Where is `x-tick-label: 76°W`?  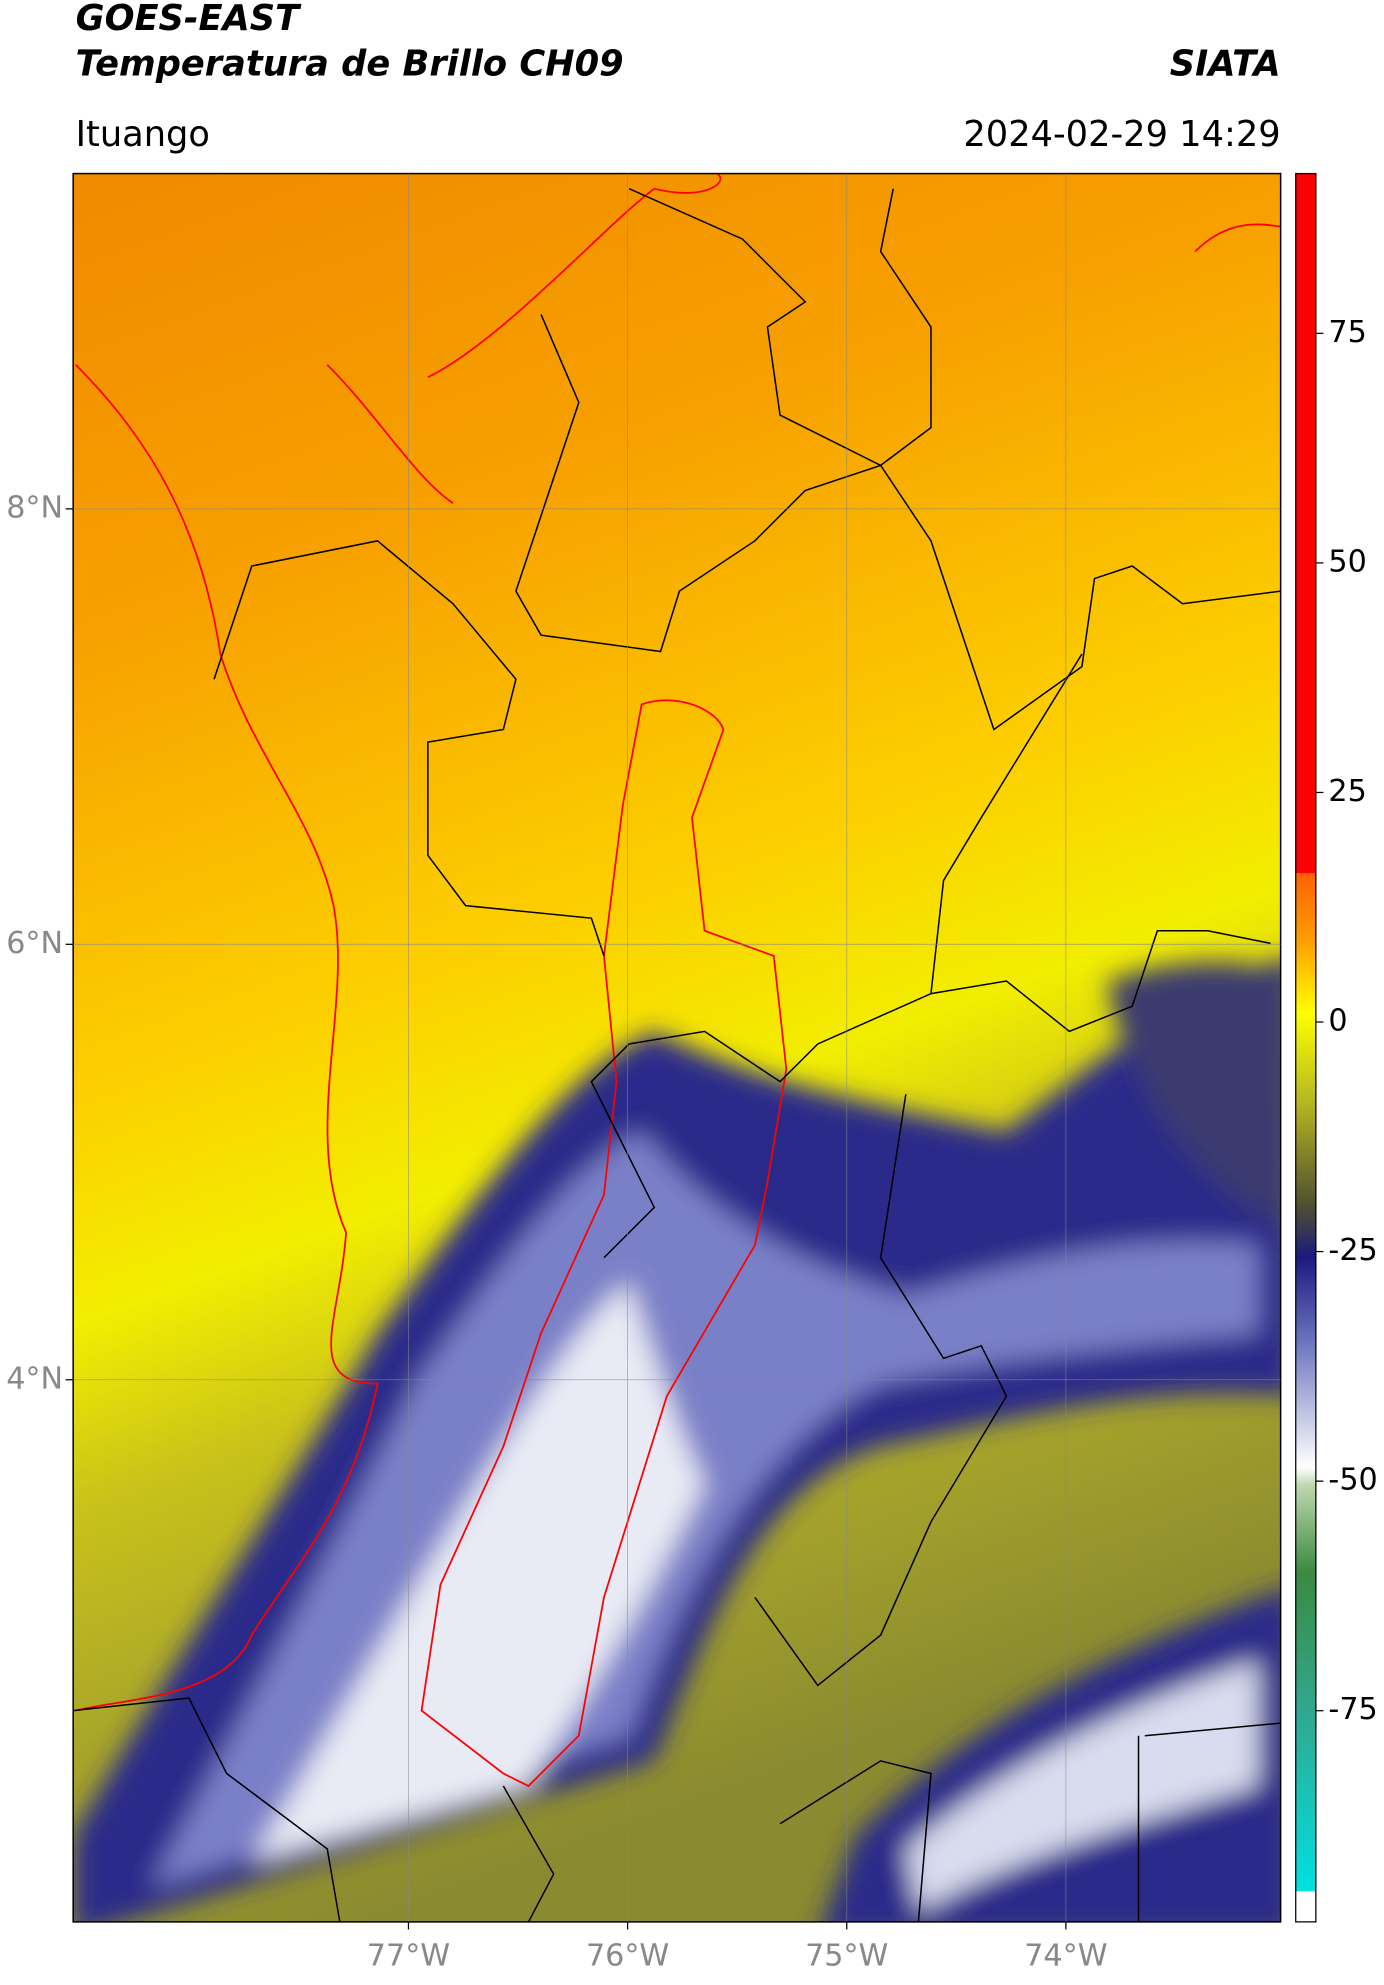 x-tick-label: 76°W is located at coordinates (627, 1956).